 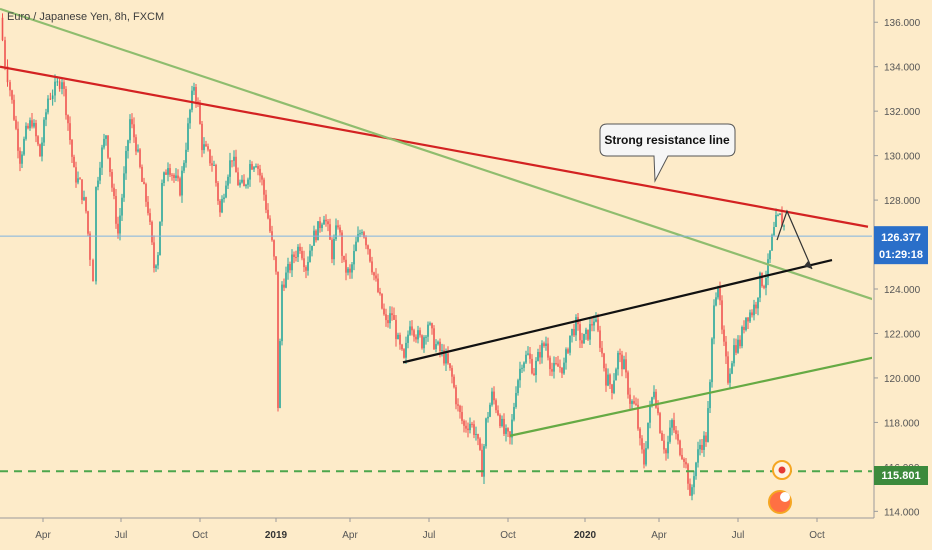 I want to click on time-tick-label: Oct, so click(x=508, y=535).